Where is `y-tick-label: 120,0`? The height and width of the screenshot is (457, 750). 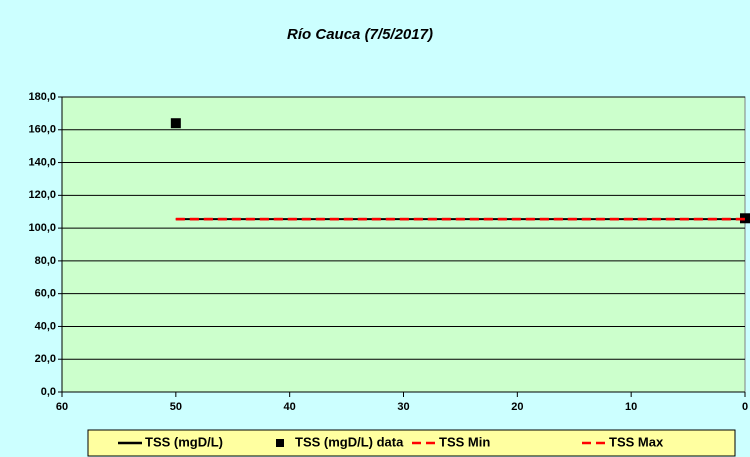
y-tick-label: 120,0 is located at coordinates (42, 195).